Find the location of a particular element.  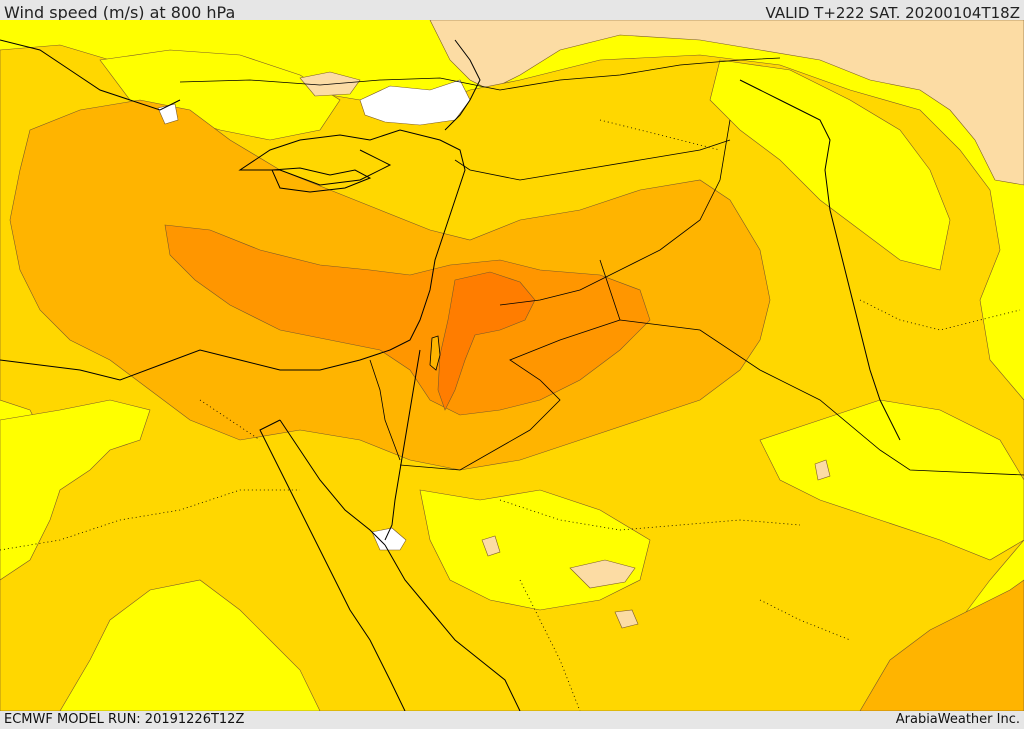

wind-zone-light-sw is located at coordinates (75, 490).